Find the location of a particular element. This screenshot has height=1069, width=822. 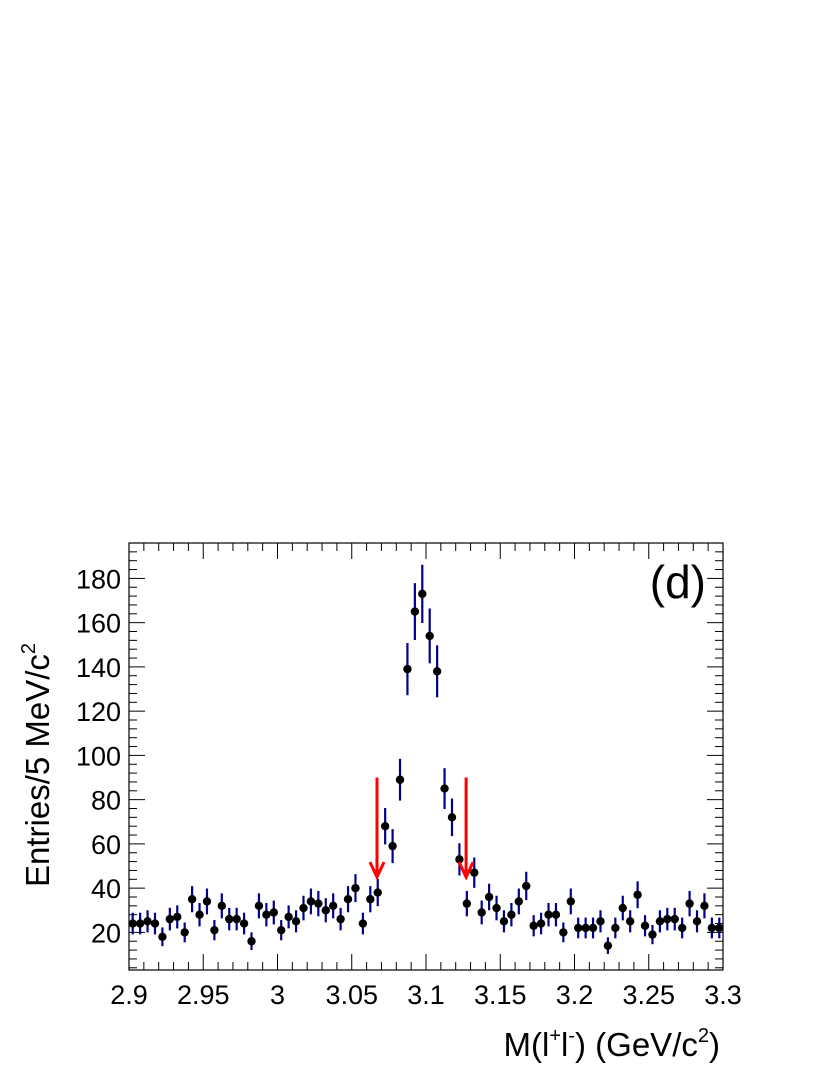

x-axis-label-main: M(l is located at coordinates (527, 1044).